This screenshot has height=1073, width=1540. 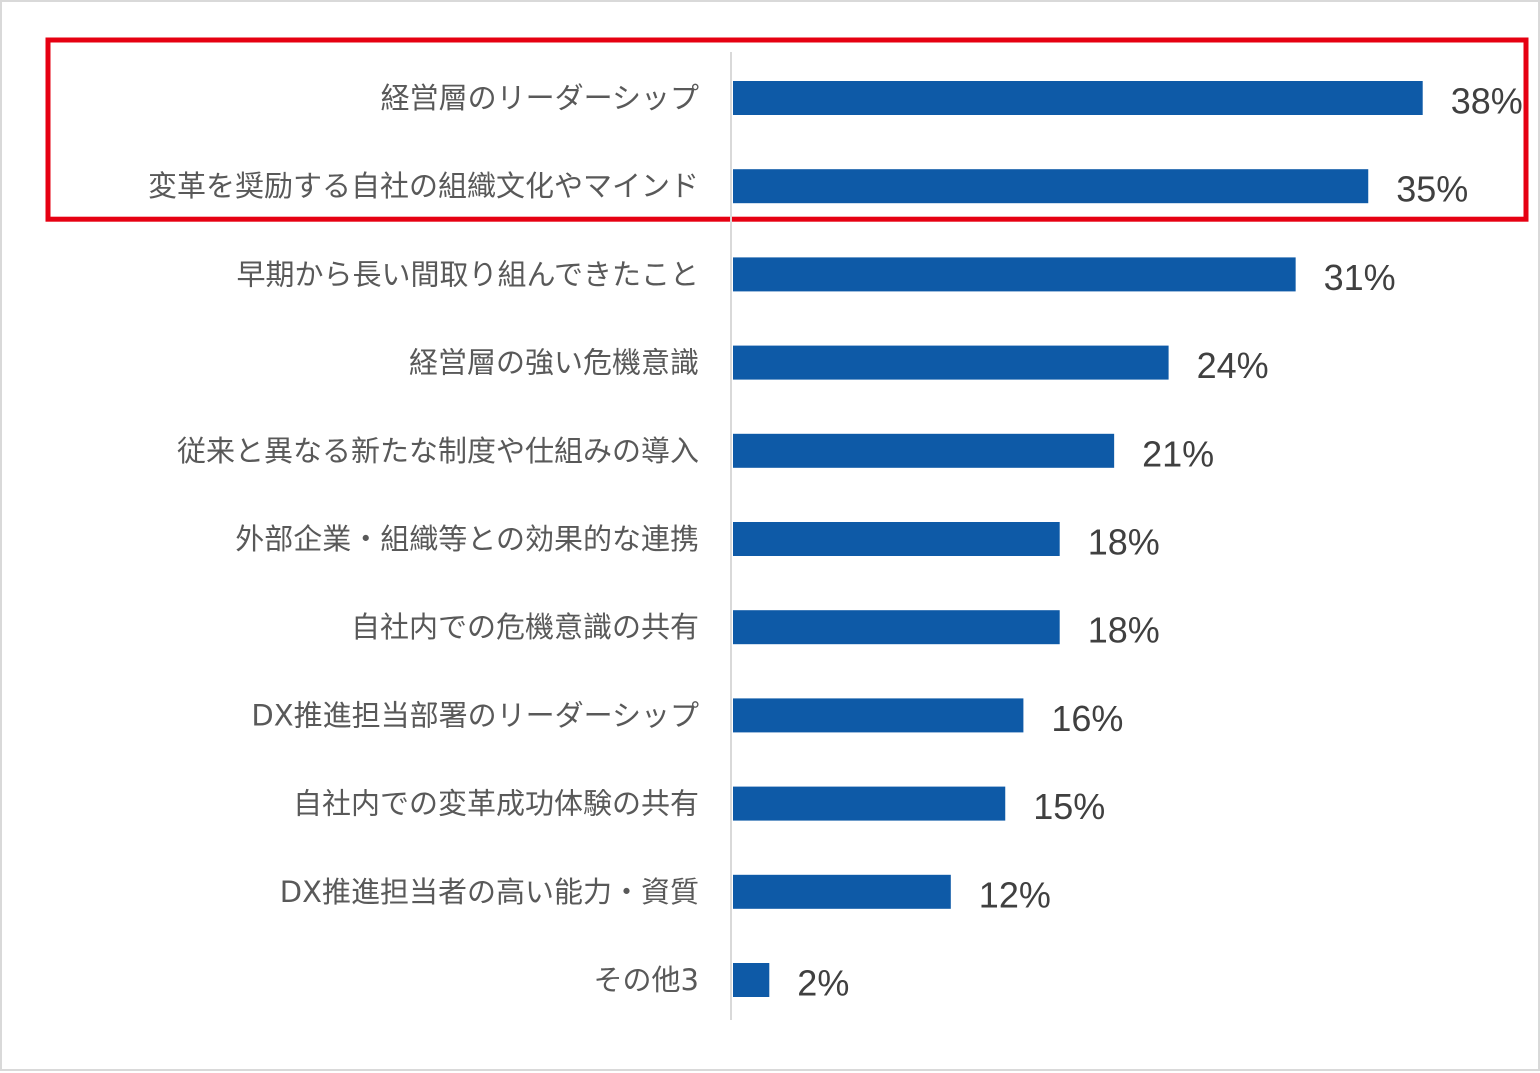 I want to click on value-label: 31%, so click(x=1360, y=277).